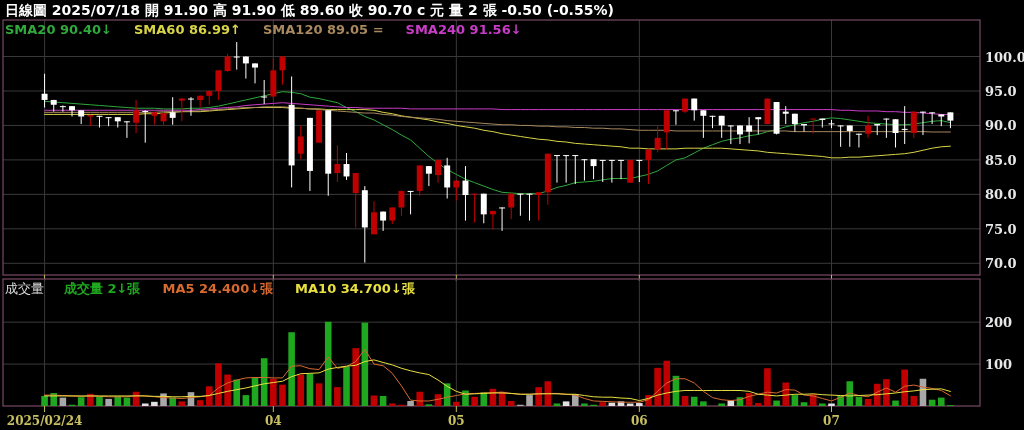 The width and height of the screenshot is (1024, 430). Describe the element at coordinates (239, 288) in the screenshot. I see `legend: 成交量 2↓張 MA5 24.400↓張 MA10 34.700↓張` at that location.